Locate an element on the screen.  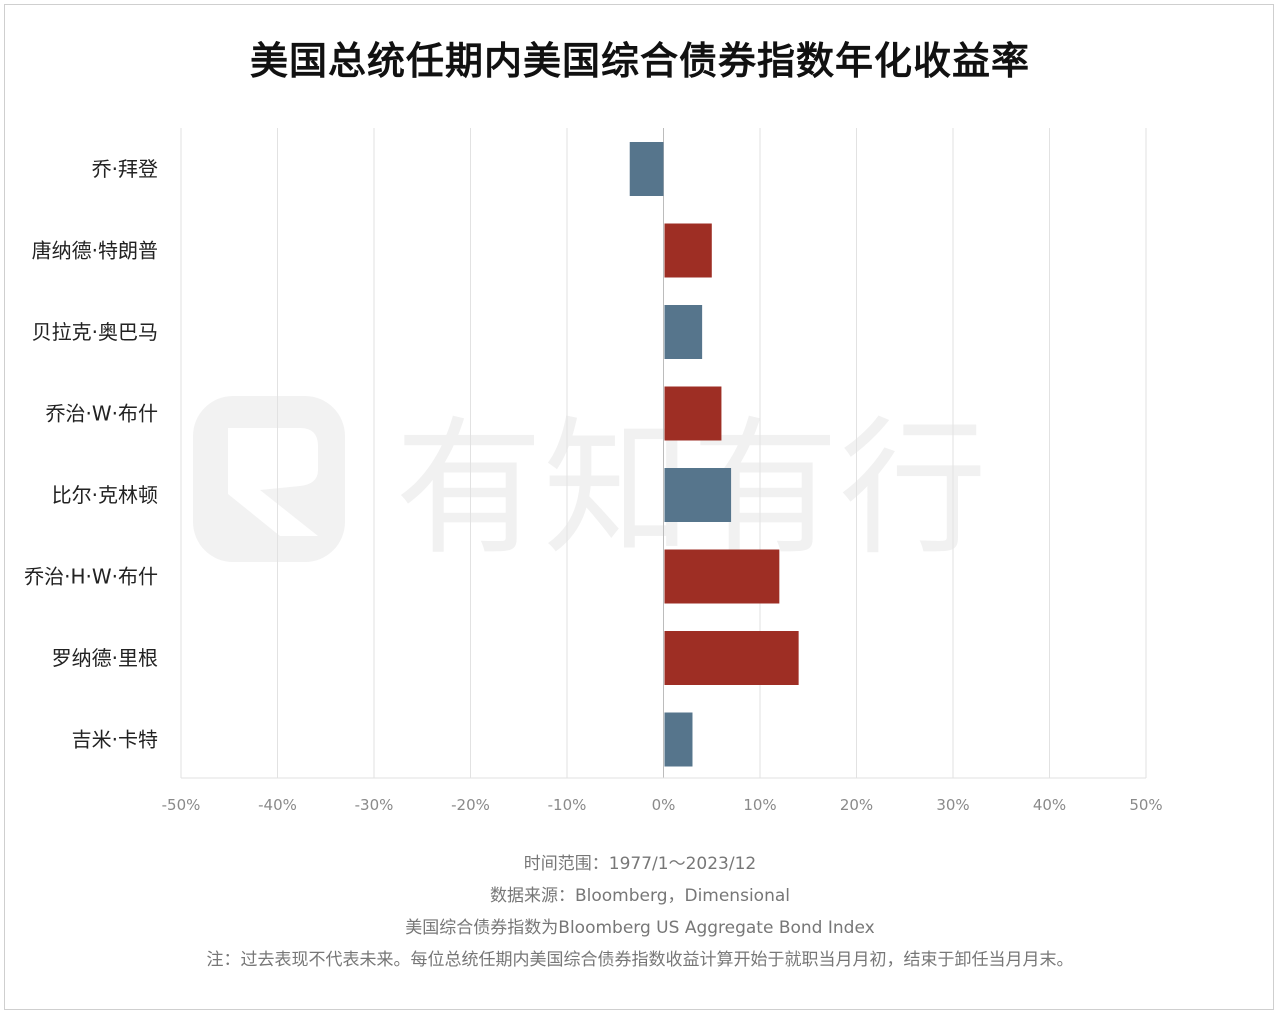
x-tick-label-9: 40% is located at coordinates (1049, 805).